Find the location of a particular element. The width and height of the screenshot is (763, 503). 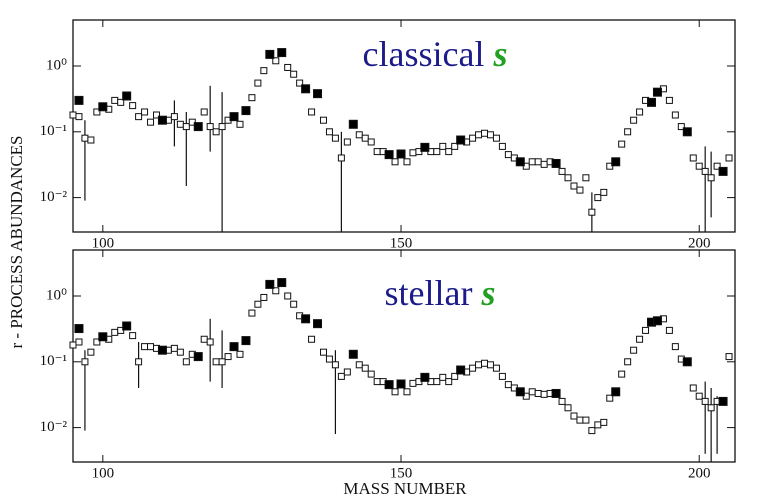

x-tick-label: 200 is located at coordinates (699, 243).